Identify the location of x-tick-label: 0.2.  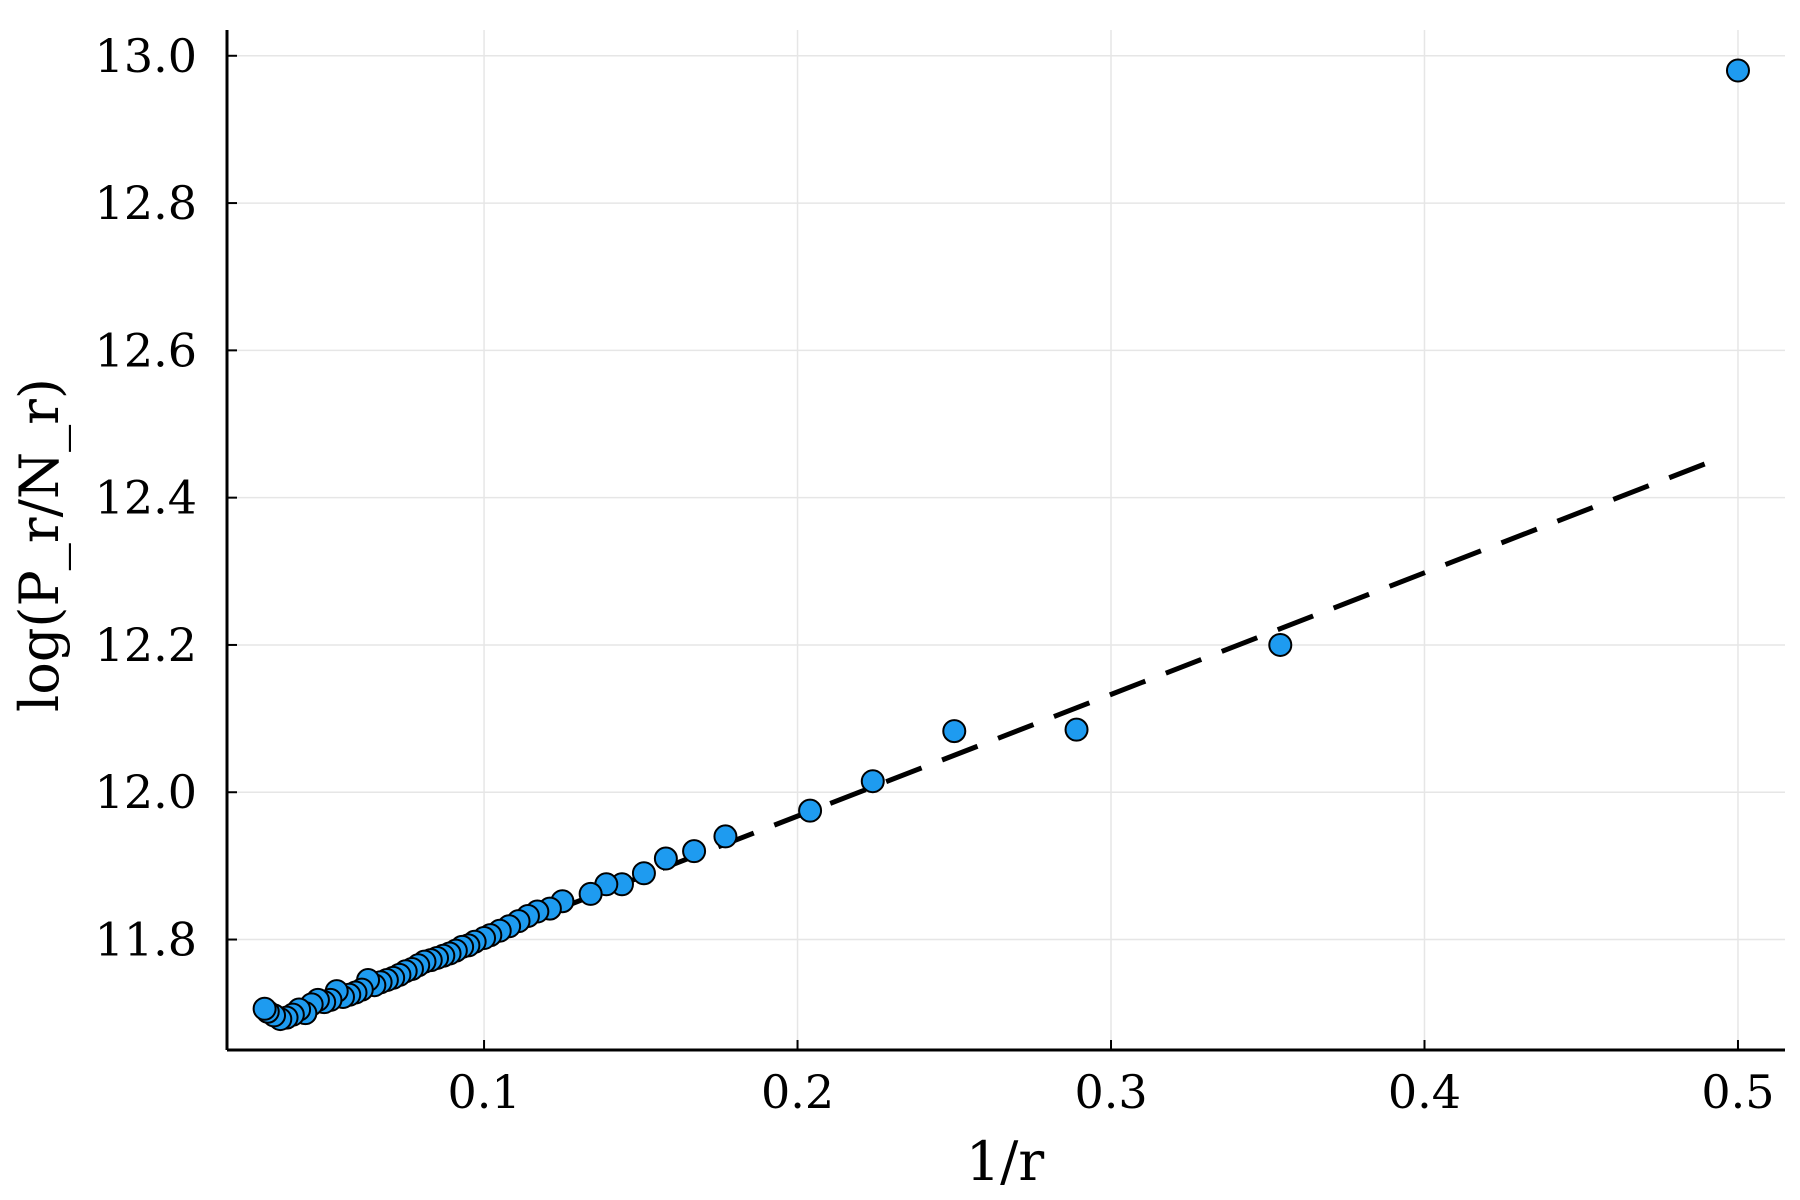
(797, 1092).